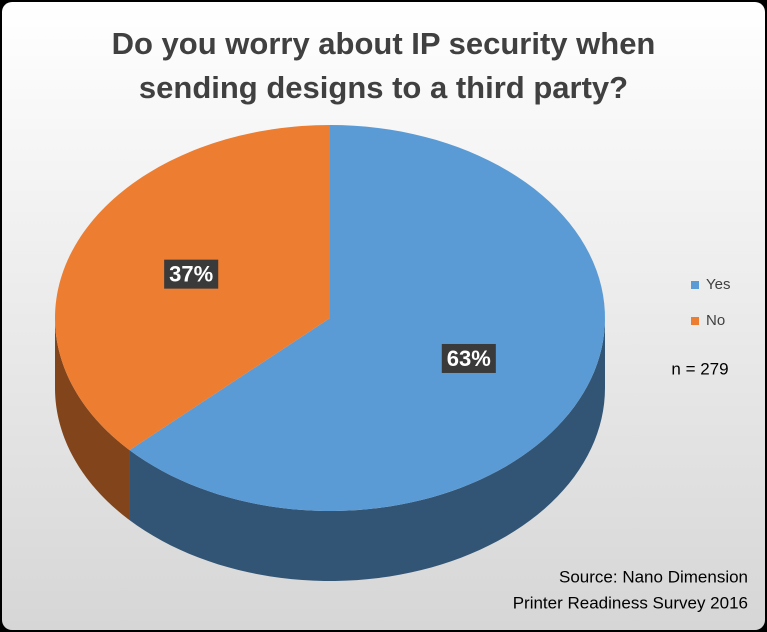 The height and width of the screenshot is (632, 767). I want to click on sample-size: n = 279, so click(699, 368).